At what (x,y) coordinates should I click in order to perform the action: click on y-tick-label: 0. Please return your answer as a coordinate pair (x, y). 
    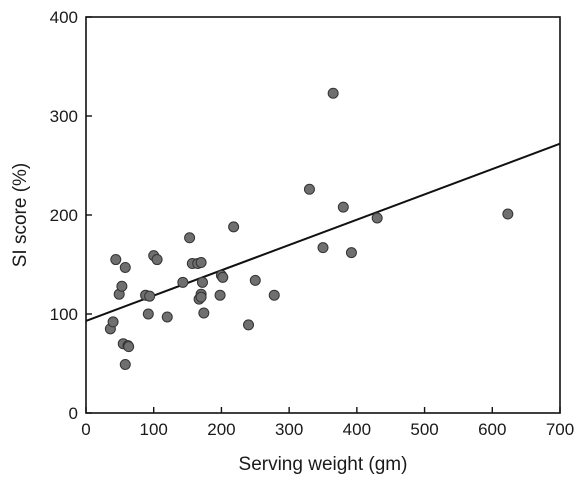
    Looking at the image, I should click on (73, 413).